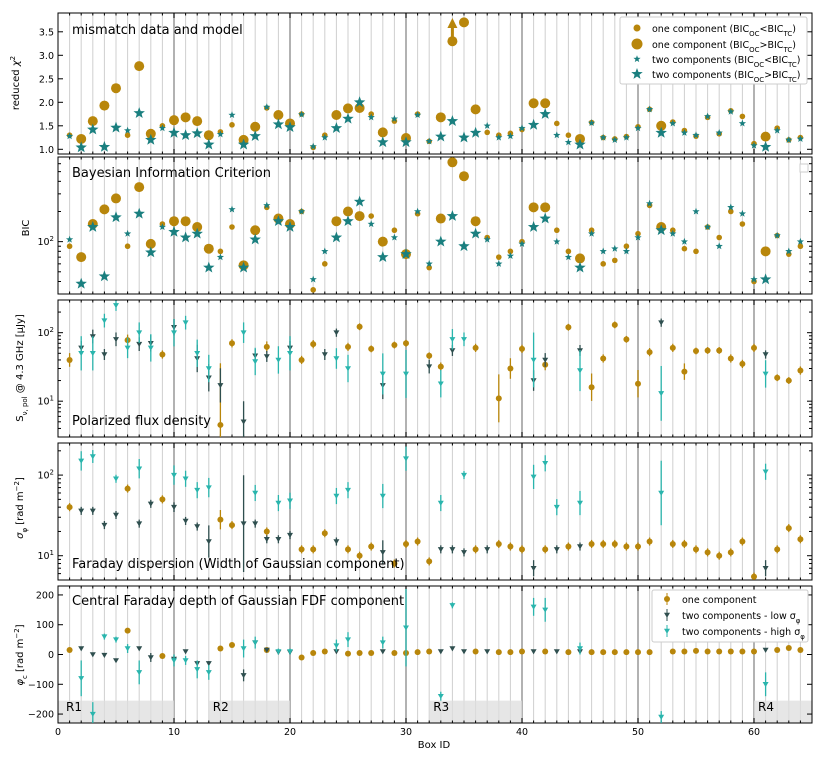  What do you see at coordinates (221, 707) in the screenshot?
I see `region-label-R2: R2` at bounding box center [221, 707].